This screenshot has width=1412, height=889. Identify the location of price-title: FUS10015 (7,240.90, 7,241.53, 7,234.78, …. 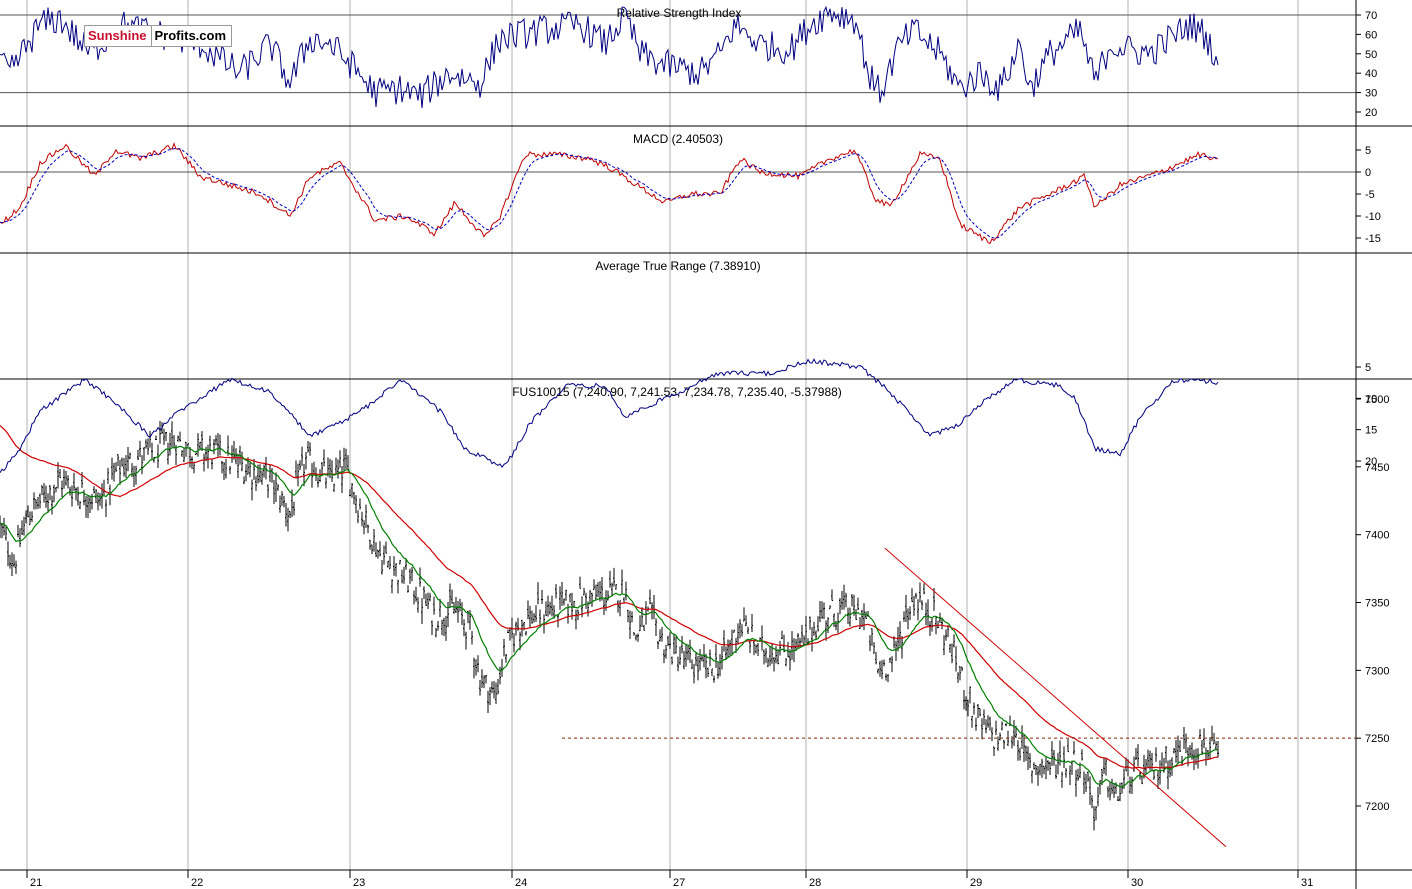
(677, 392).